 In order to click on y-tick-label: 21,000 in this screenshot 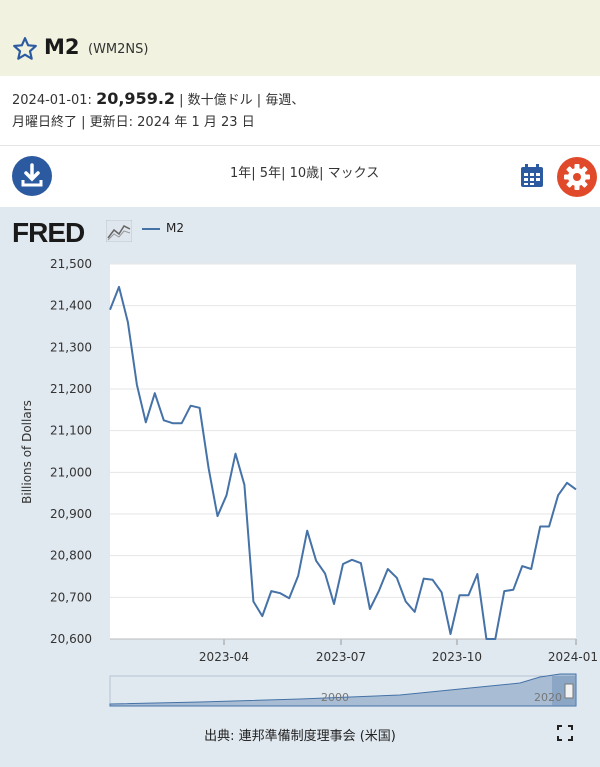, I will do `click(71, 472)`.